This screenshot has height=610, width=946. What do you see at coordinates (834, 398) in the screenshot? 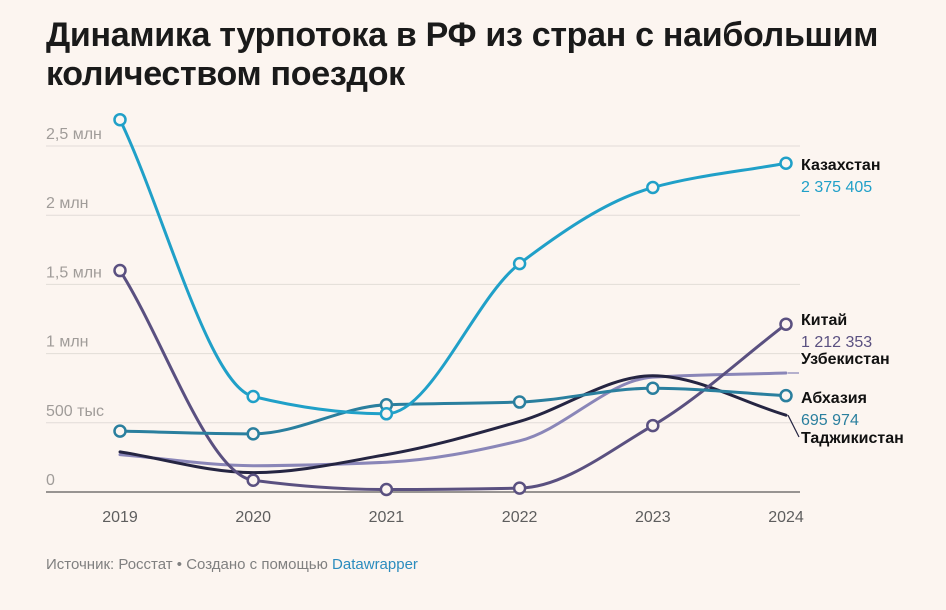
I see `series-name-label: Абхазия` at bounding box center [834, 398].